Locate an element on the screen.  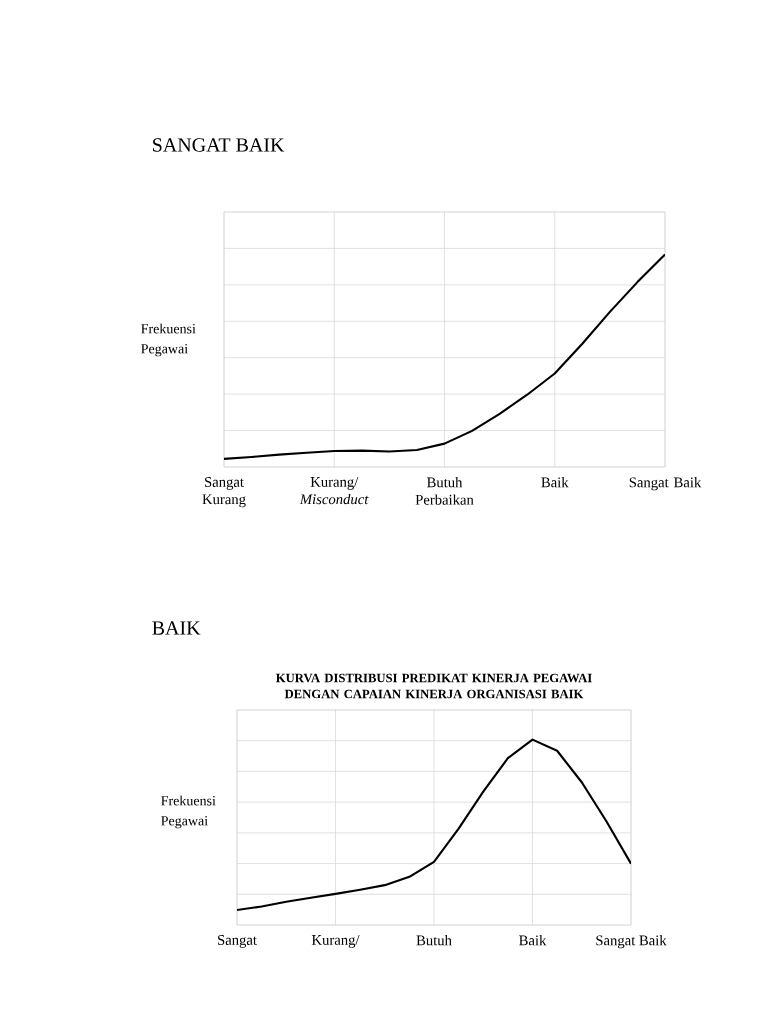
x-tick-label: Kurang/ Misconduct is located at coordinates (334, 491).